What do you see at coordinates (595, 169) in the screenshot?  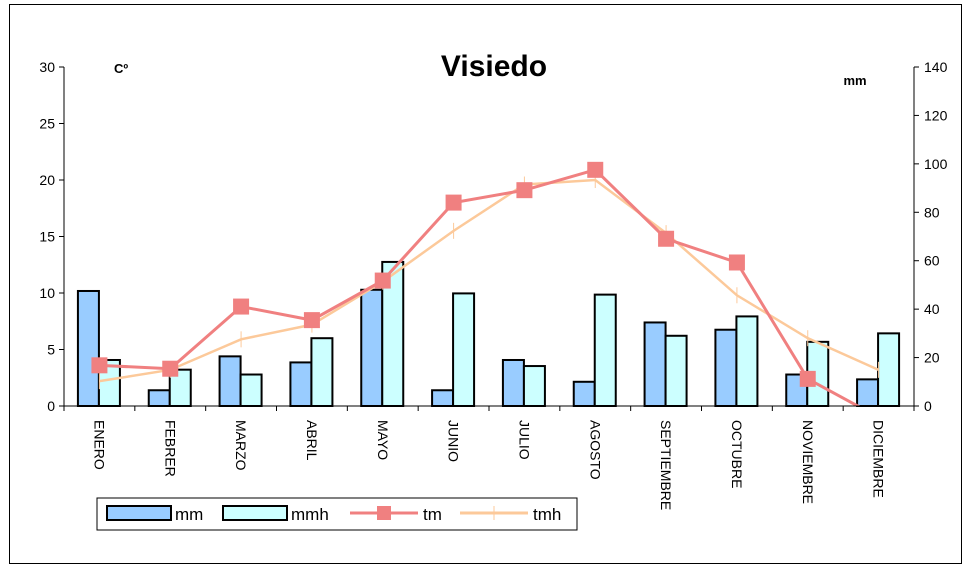 I see `point-tm-agosto` at bounding box center [595, 169].